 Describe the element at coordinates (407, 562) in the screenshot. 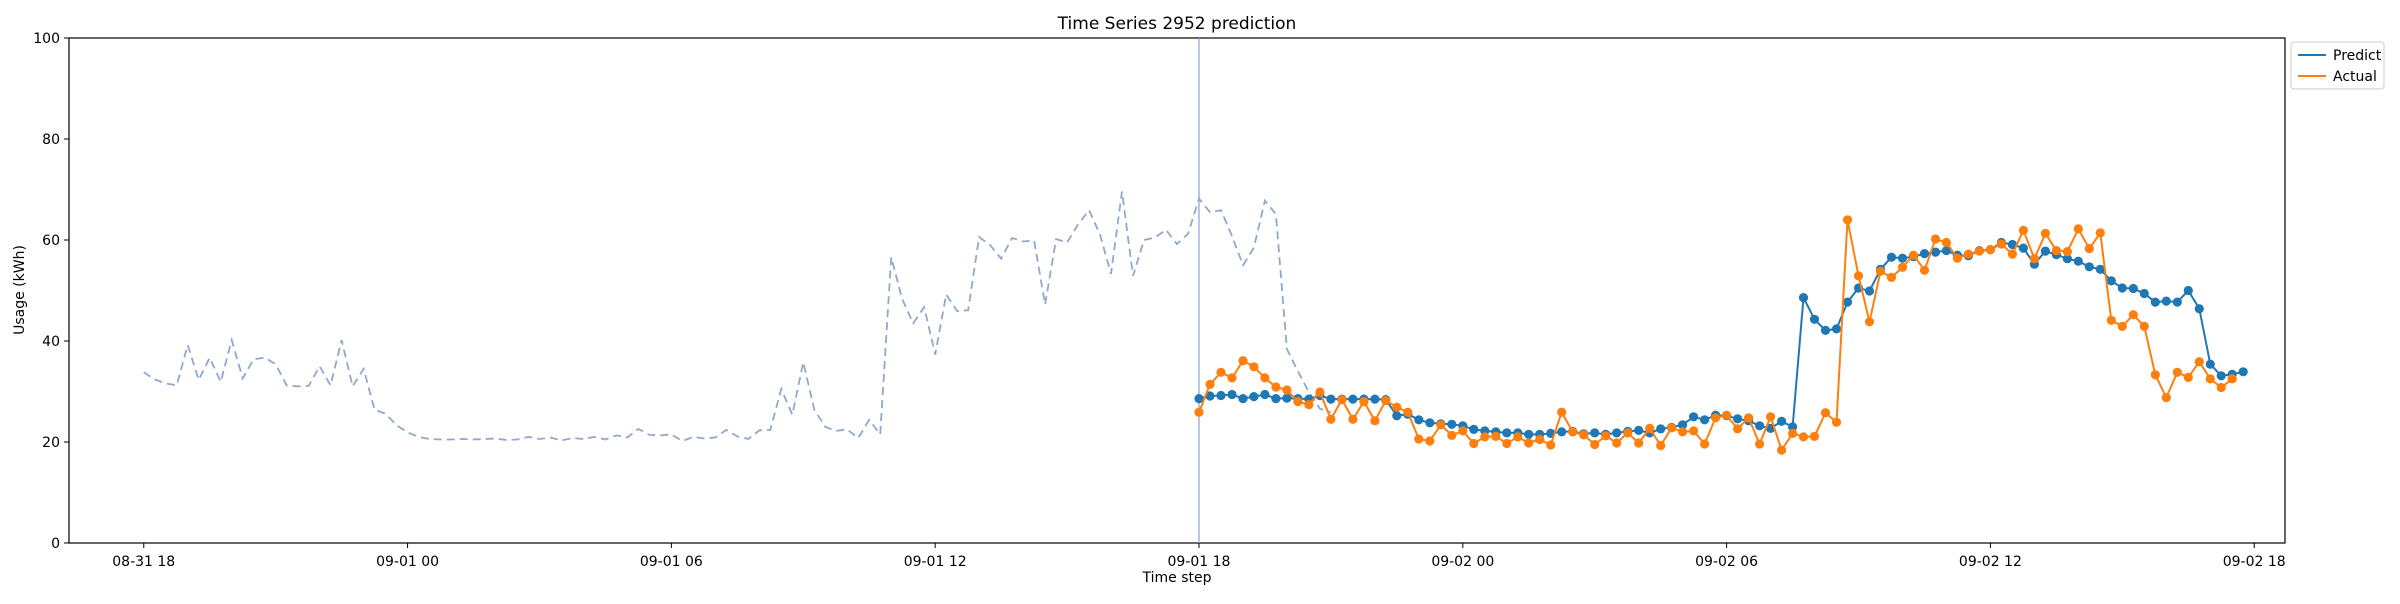

I see `x-tick-label: 09-01 00` at that location.